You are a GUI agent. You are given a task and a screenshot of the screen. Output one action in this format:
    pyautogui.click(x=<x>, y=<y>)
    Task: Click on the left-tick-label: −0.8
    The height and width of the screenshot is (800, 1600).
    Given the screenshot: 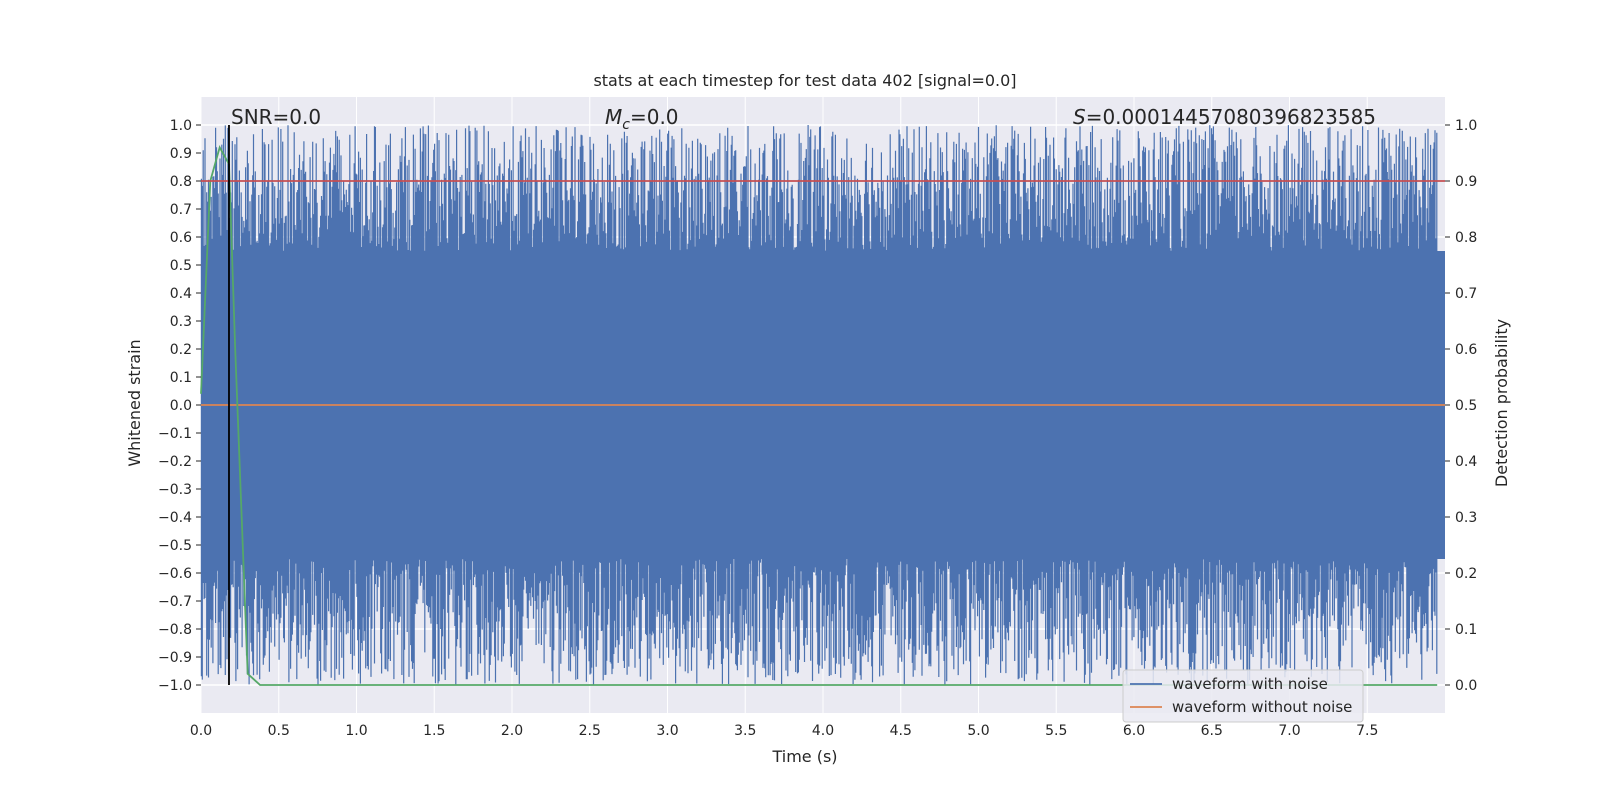 What is the action you would take?
    pyautogui.click(x=175, y=630)
    